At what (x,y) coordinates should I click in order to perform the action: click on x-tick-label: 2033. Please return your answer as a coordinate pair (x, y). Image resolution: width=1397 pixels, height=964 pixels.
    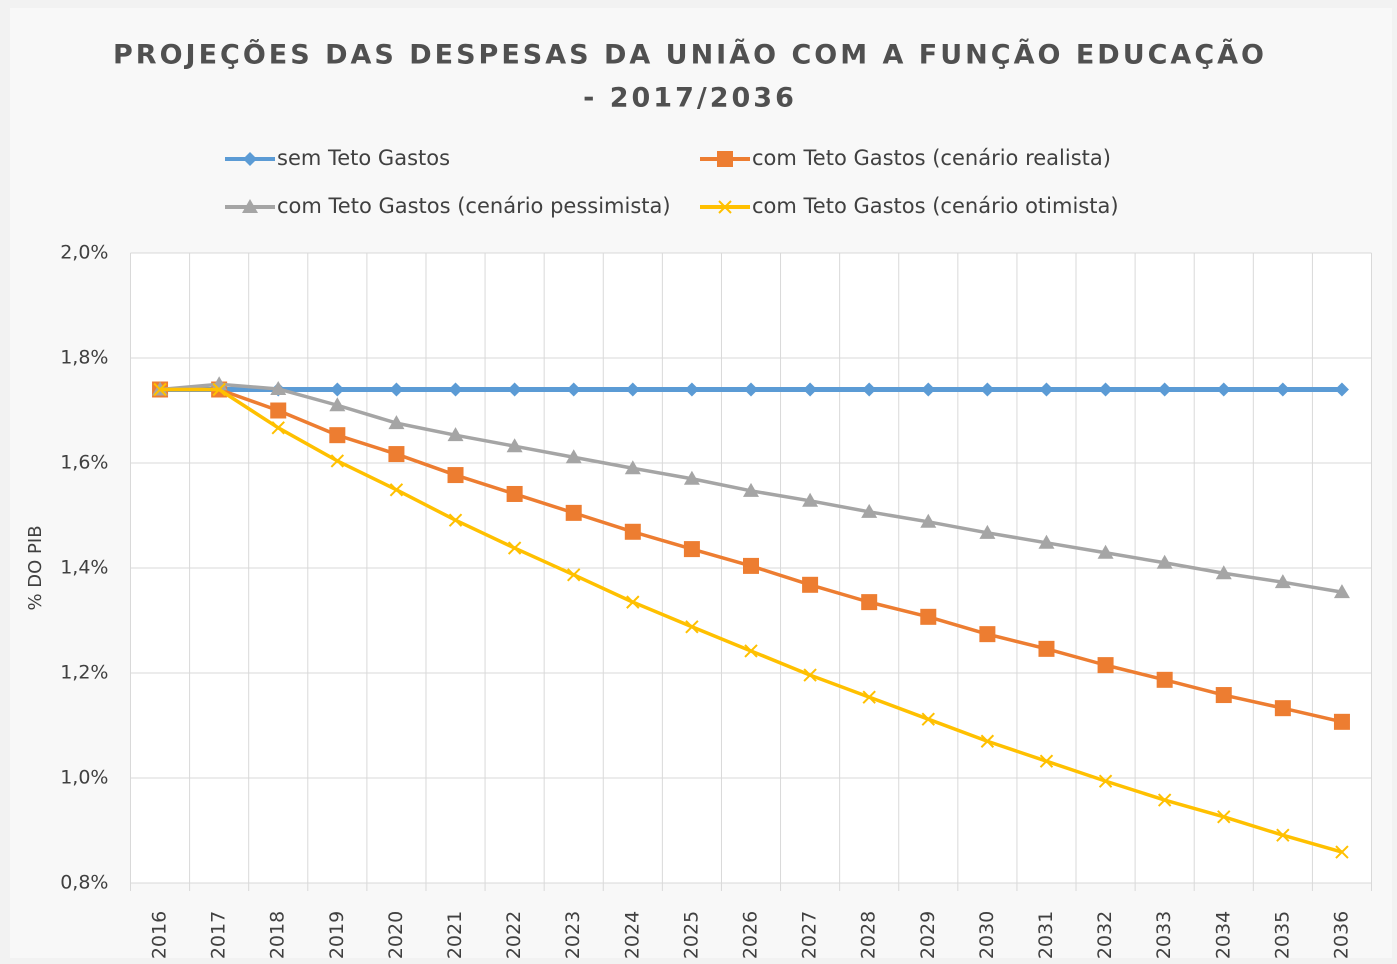
    Looking at the image, I should click on (1164, 935).